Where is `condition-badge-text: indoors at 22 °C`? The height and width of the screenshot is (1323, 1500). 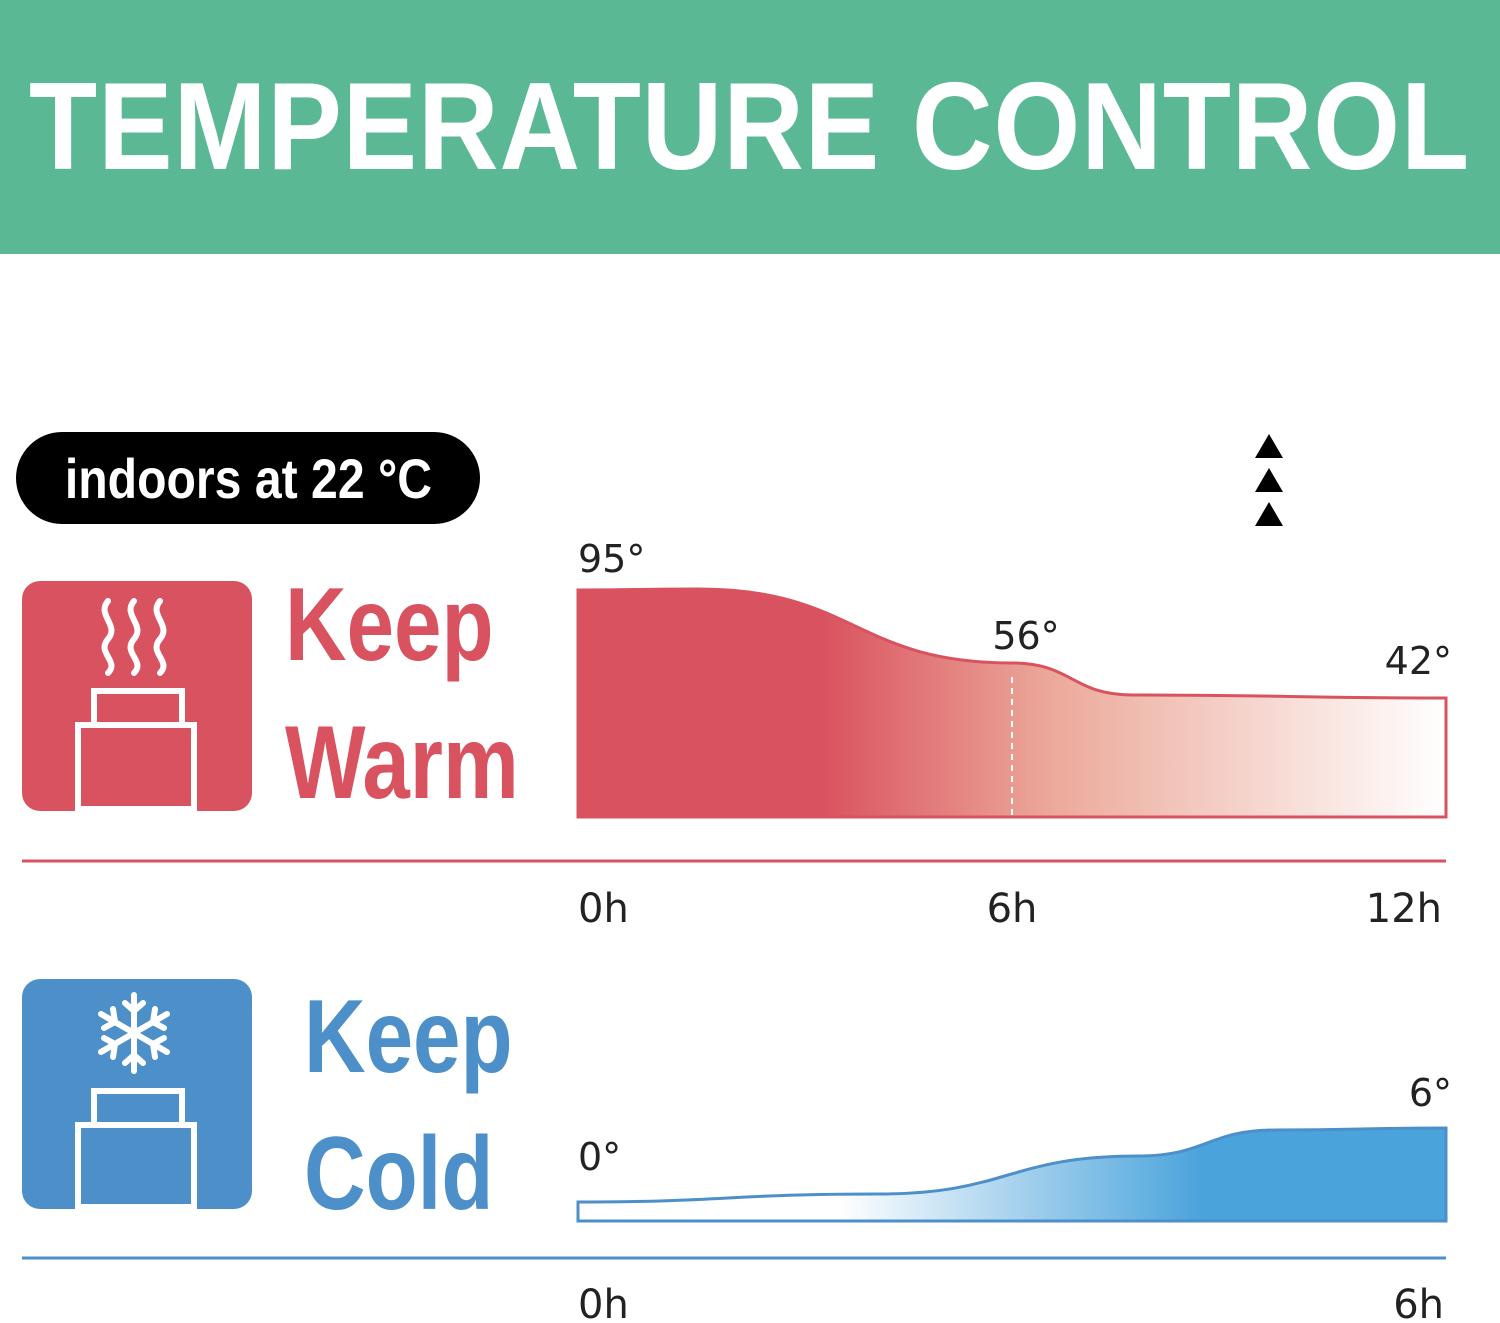
condition-badge-text: indoors at 22 °C is located at coordinates (248, 478).